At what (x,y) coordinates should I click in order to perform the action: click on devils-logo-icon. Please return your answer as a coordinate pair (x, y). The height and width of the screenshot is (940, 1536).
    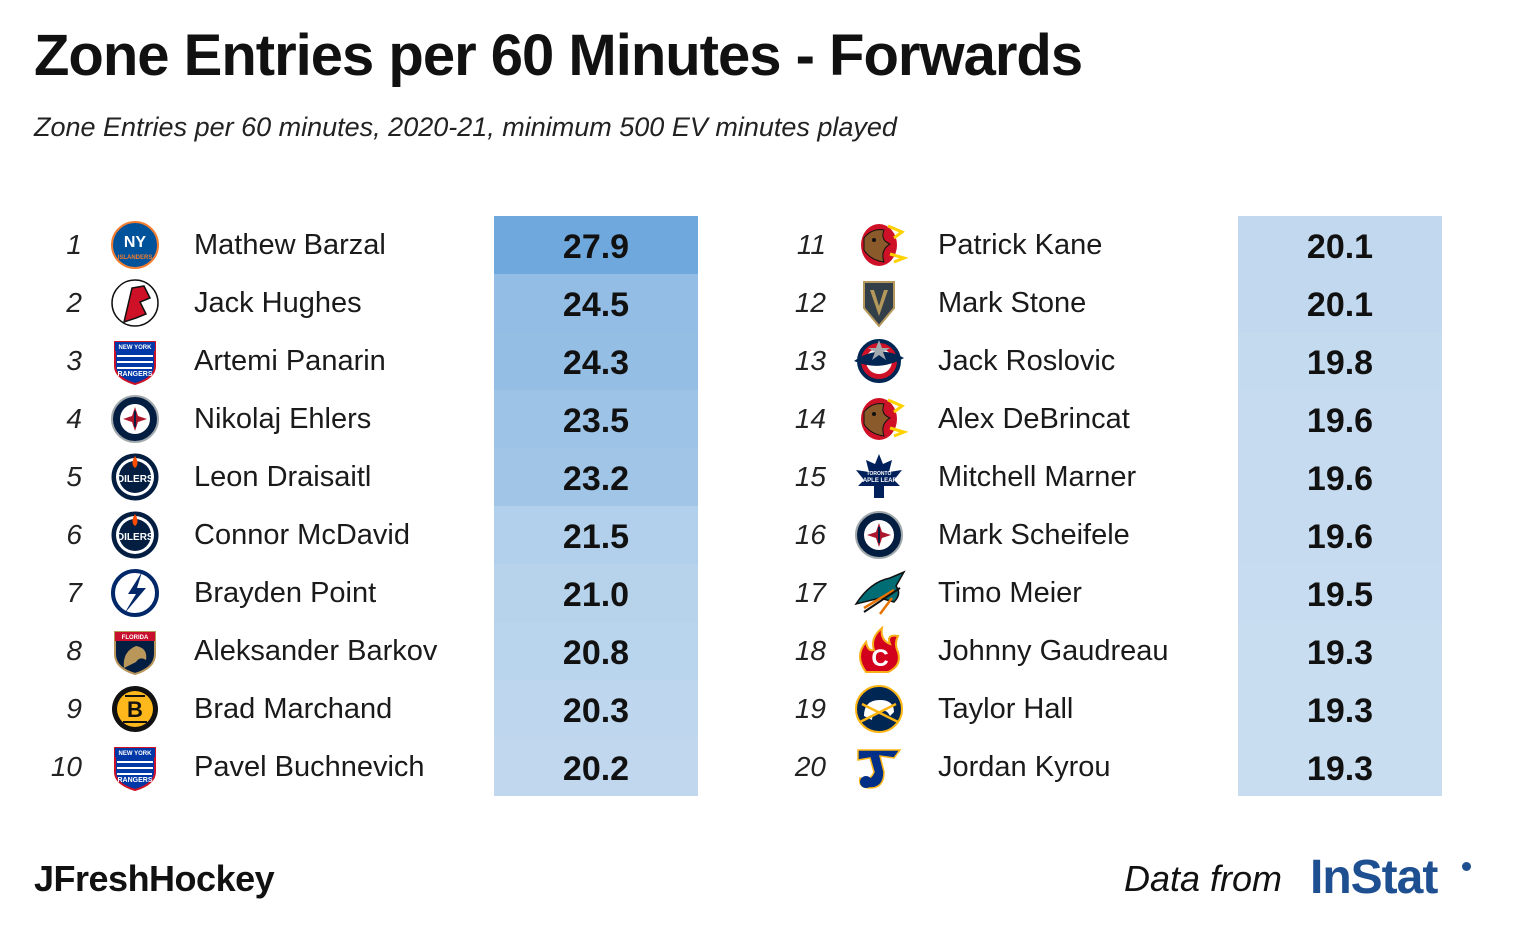
    Looking at the image, I should click on (135, 303).